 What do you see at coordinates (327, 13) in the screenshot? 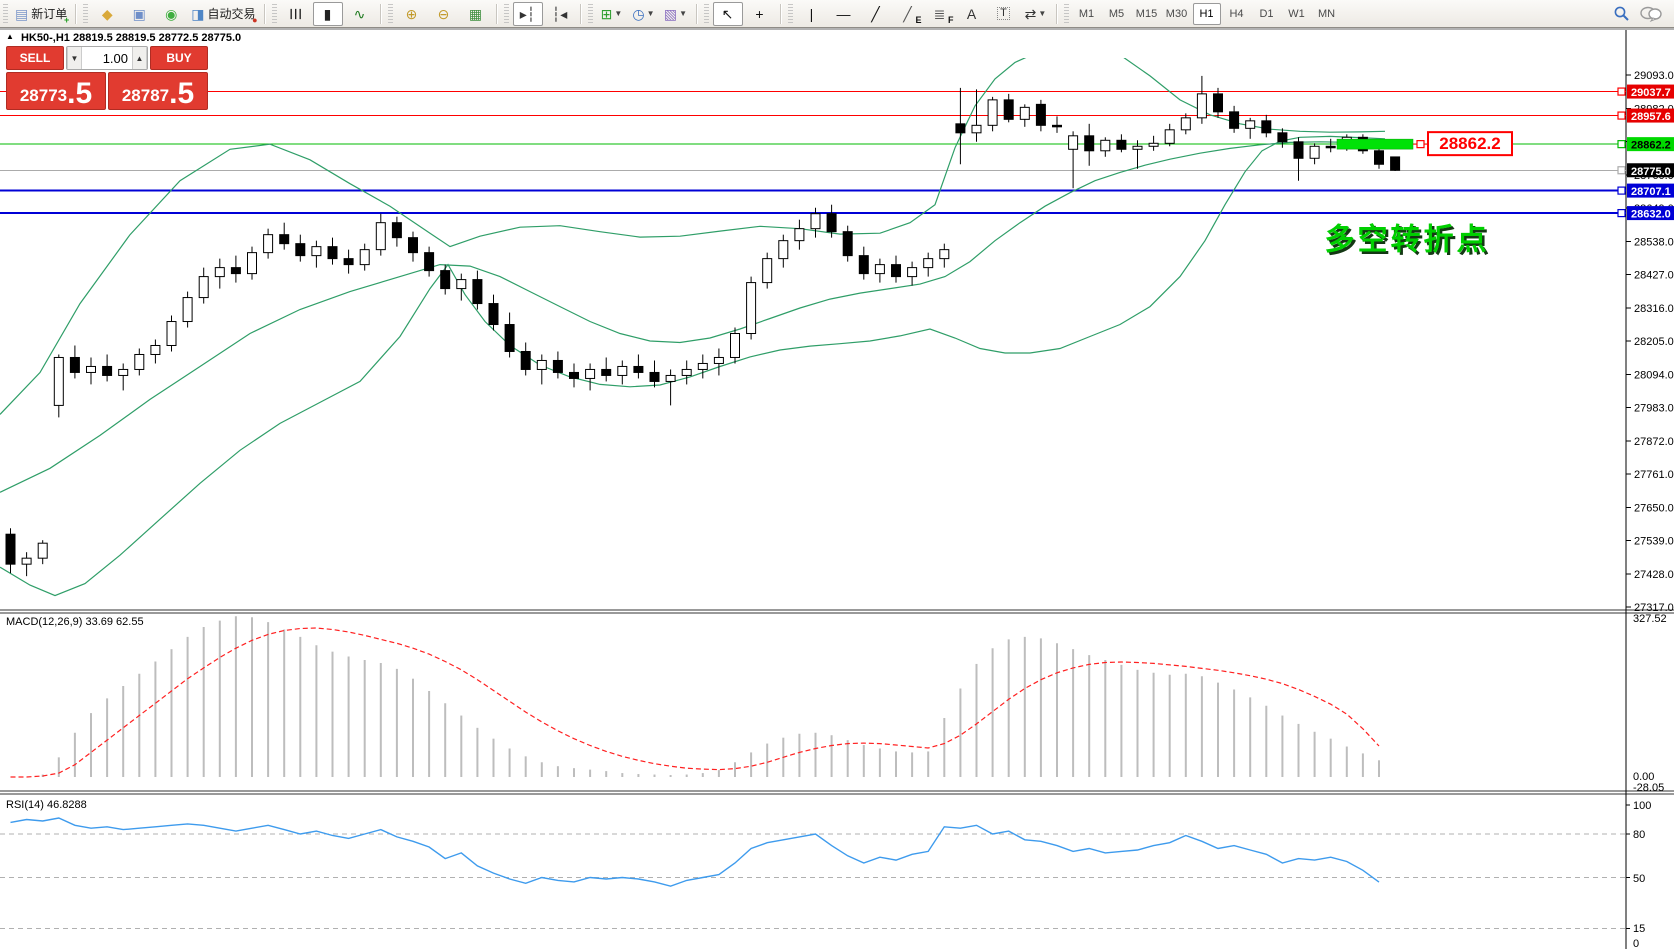
I see `candlestick-button: ▮` at bounding box center [327, 13].